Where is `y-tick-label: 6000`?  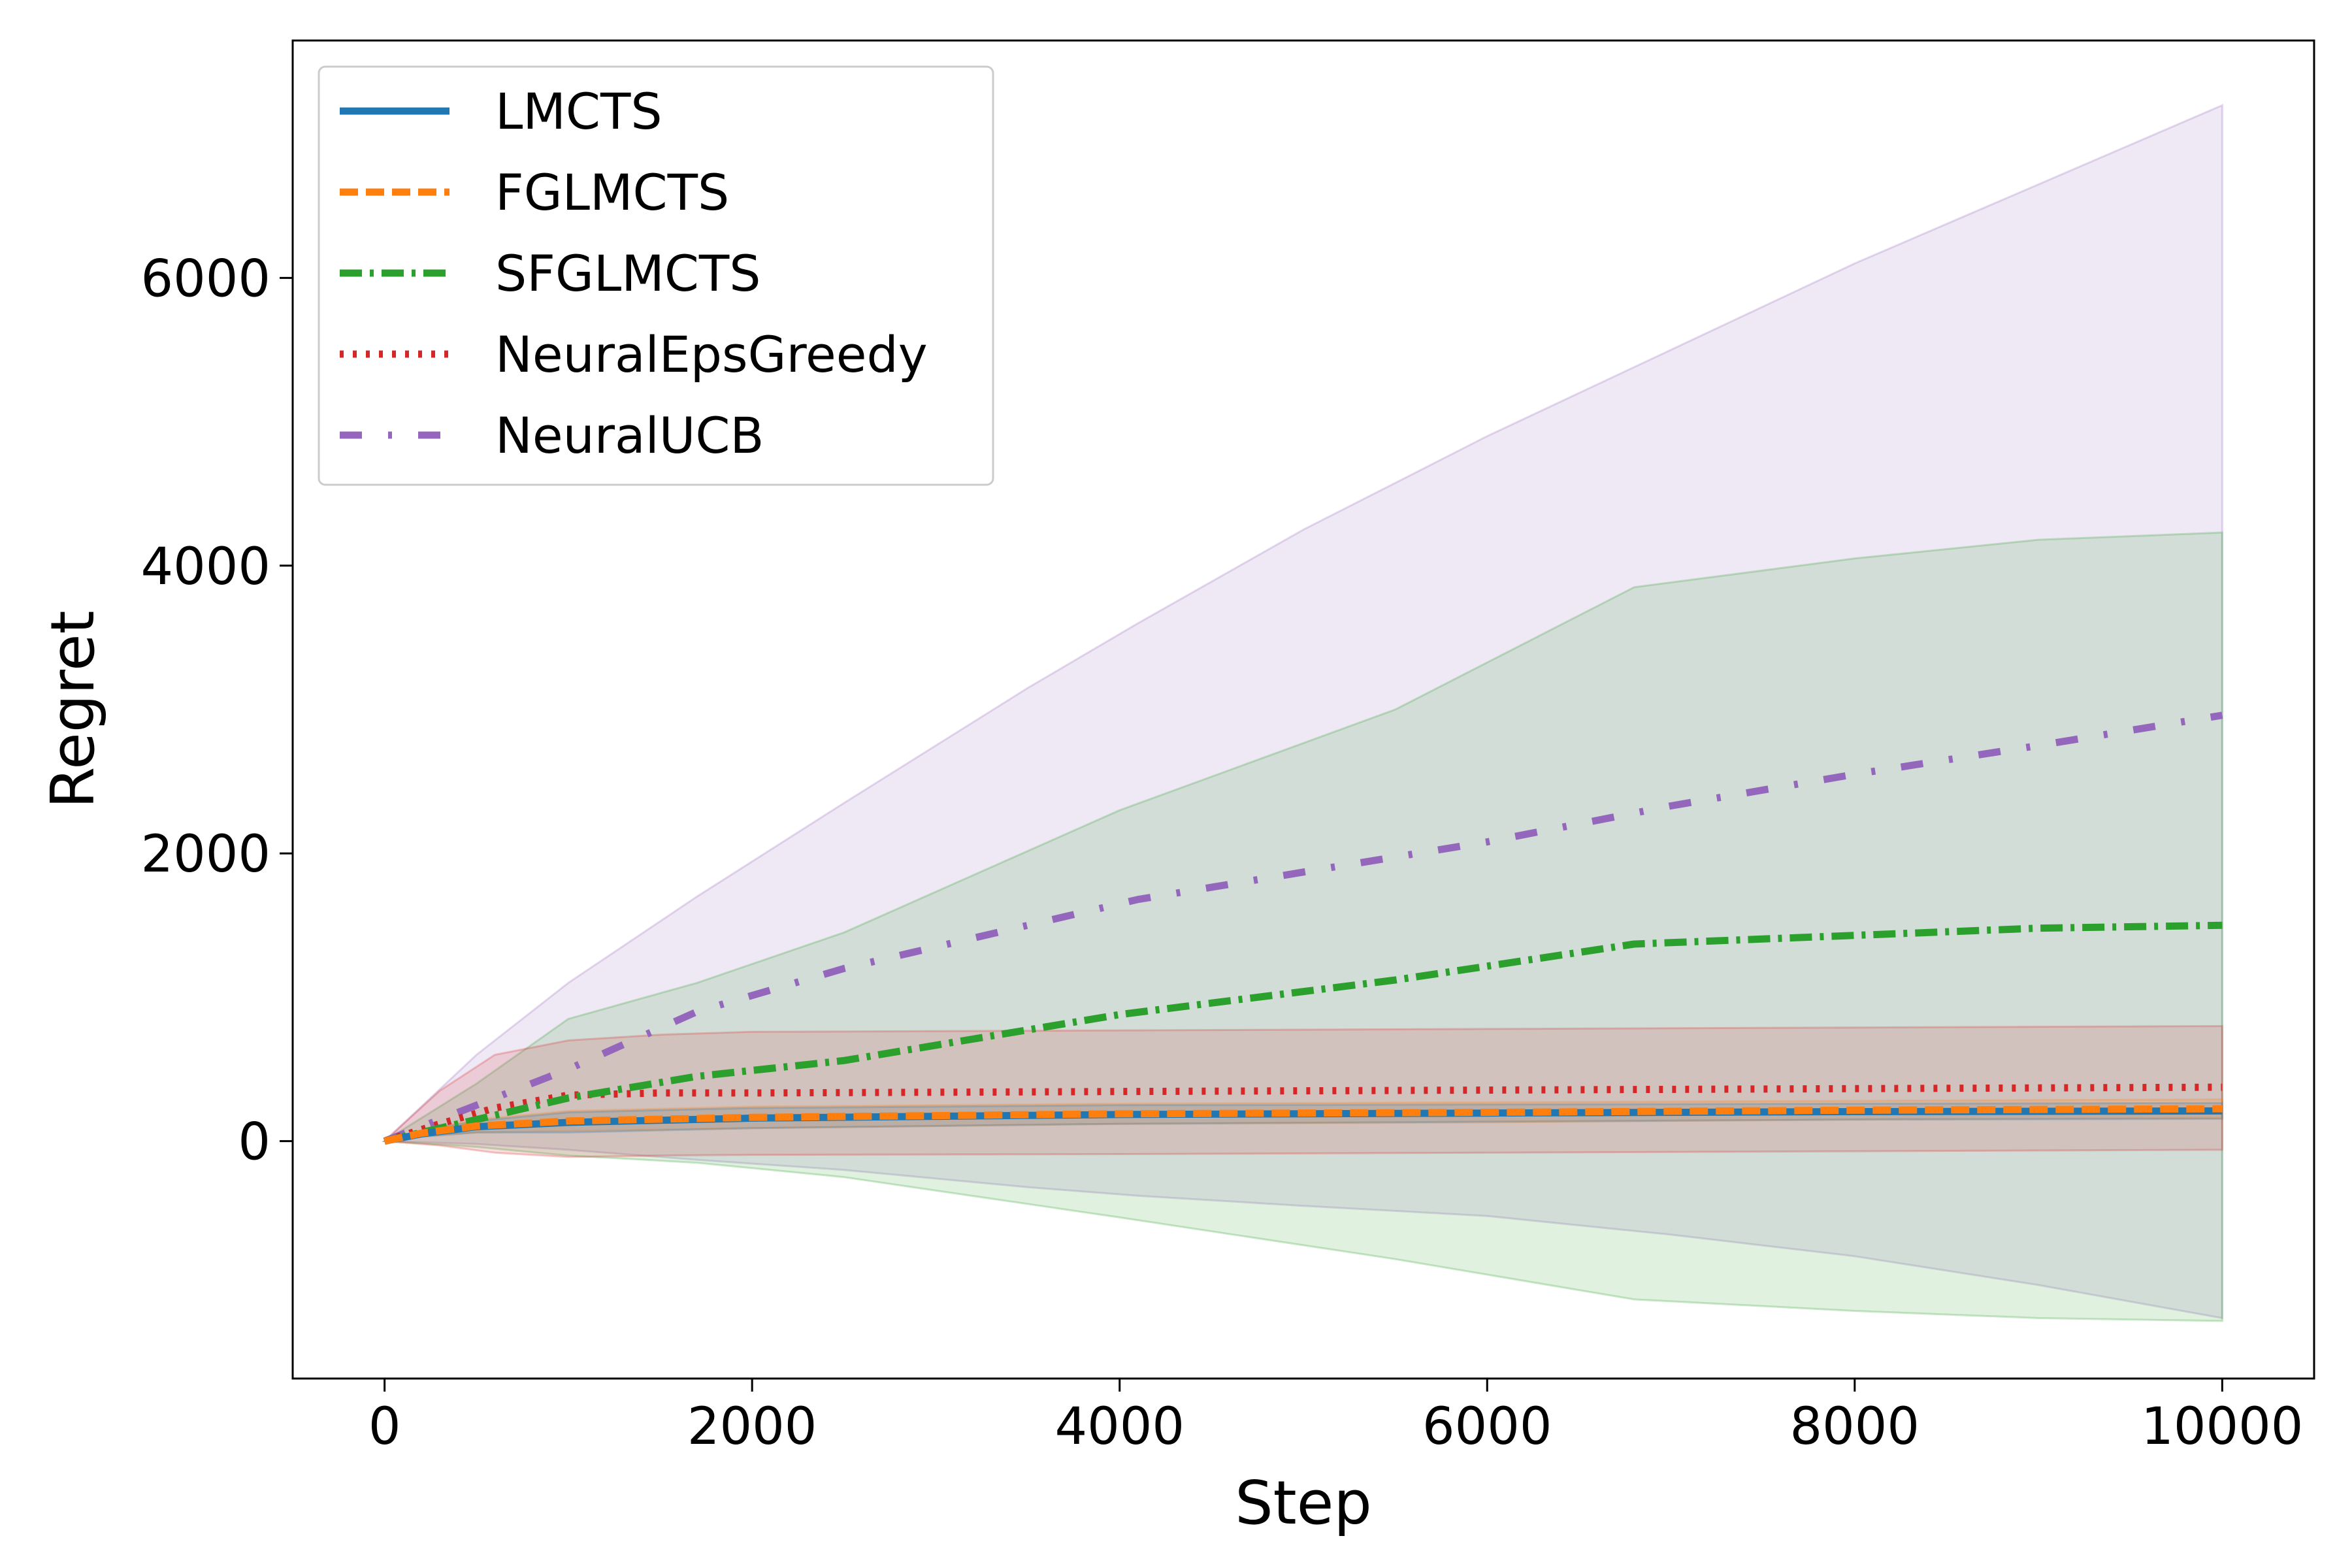 y-tick-label: 6000 is located at coordinates (205, 279).